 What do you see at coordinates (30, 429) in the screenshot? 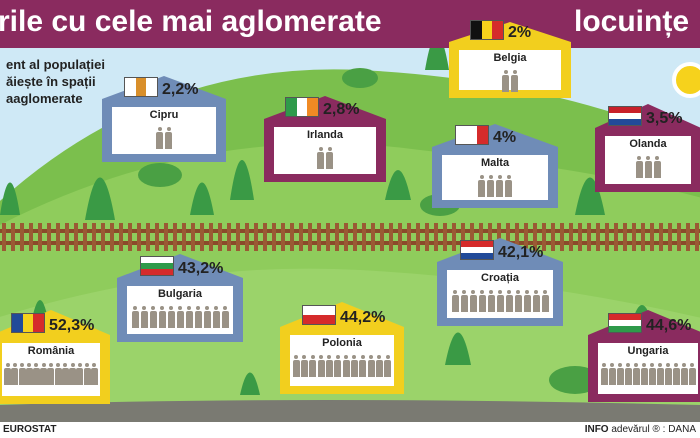
I see `source-label: EUROSTAT` at bounding box center [30, 429].